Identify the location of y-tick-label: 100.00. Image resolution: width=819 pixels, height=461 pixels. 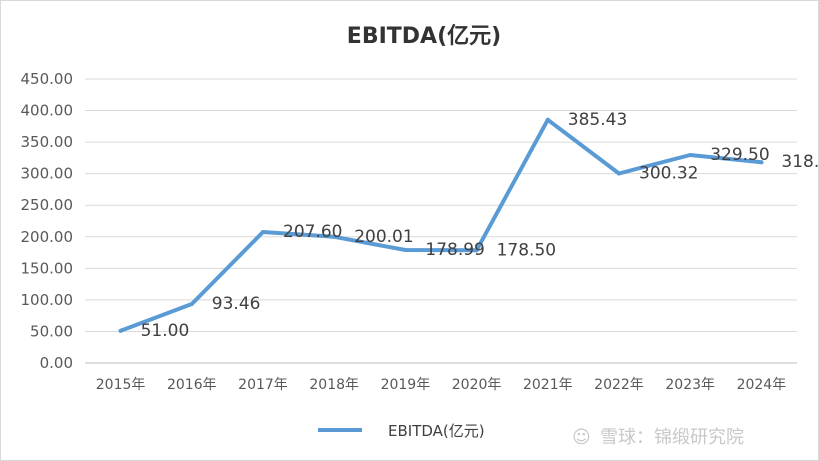
(47, 300).